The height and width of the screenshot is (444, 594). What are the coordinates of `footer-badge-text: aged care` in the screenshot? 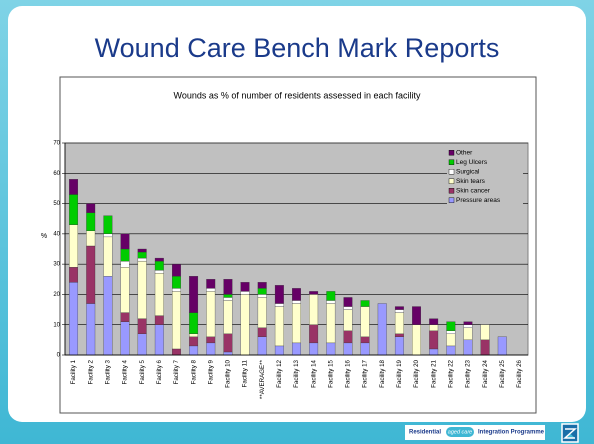 It's located at (460, 432).